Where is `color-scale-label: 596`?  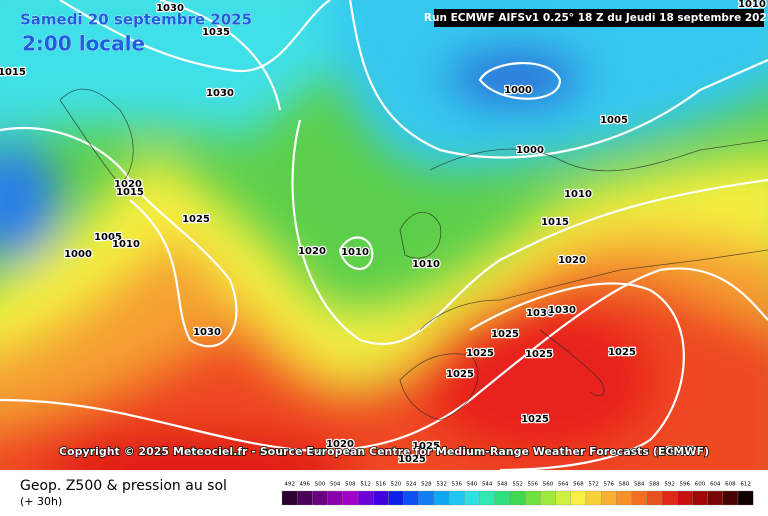
color-scale-label: 596 is located at coordinates (685, 485).